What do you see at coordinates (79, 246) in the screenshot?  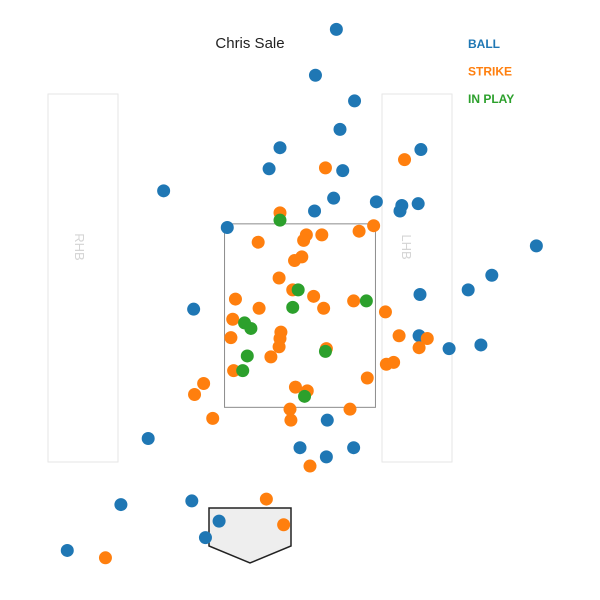 I see `batter-box-left-label: RHB` at bounding box center [79, 246].